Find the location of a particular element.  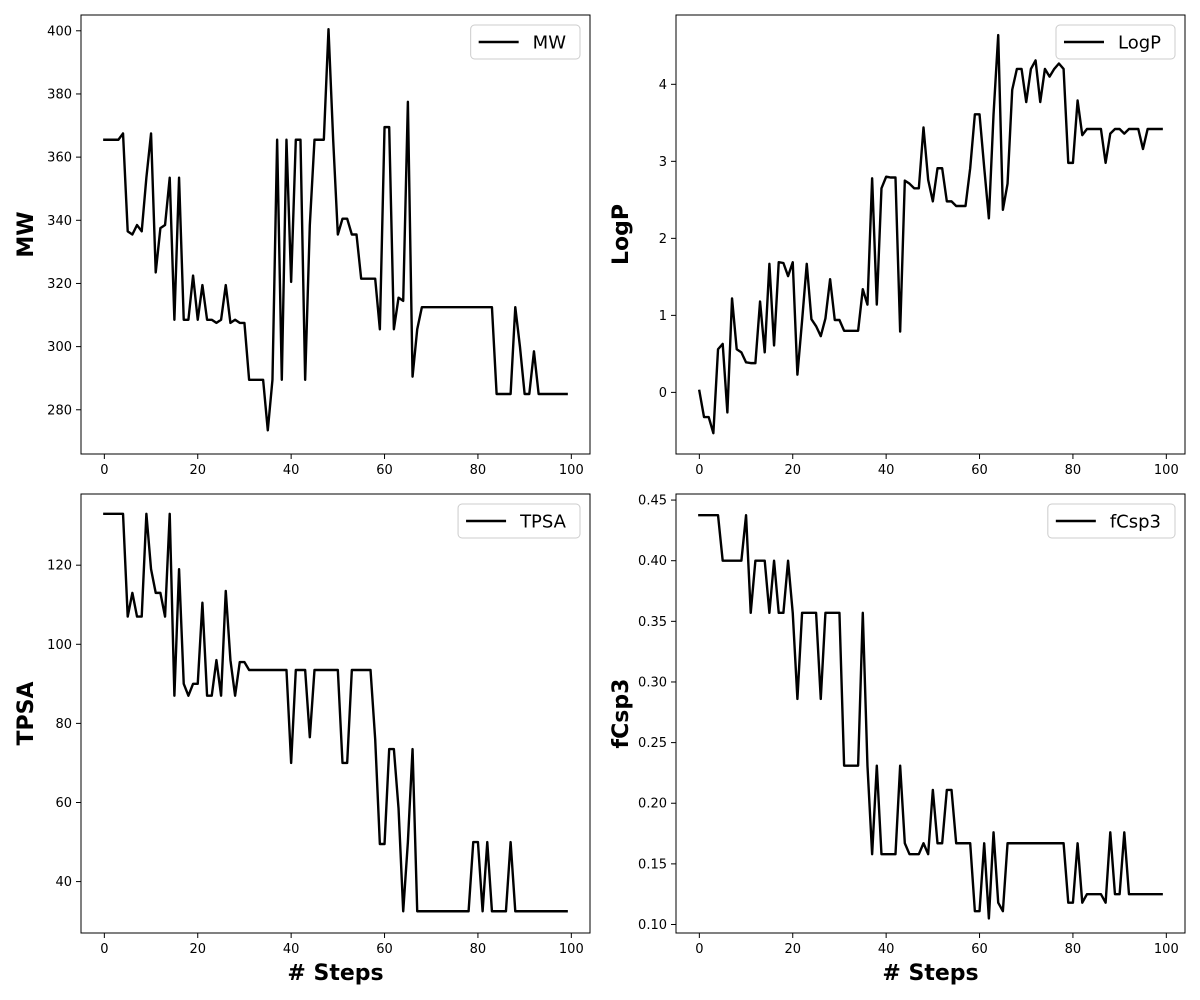

y-tick-label: 40 is located at coordinates (63, 882).